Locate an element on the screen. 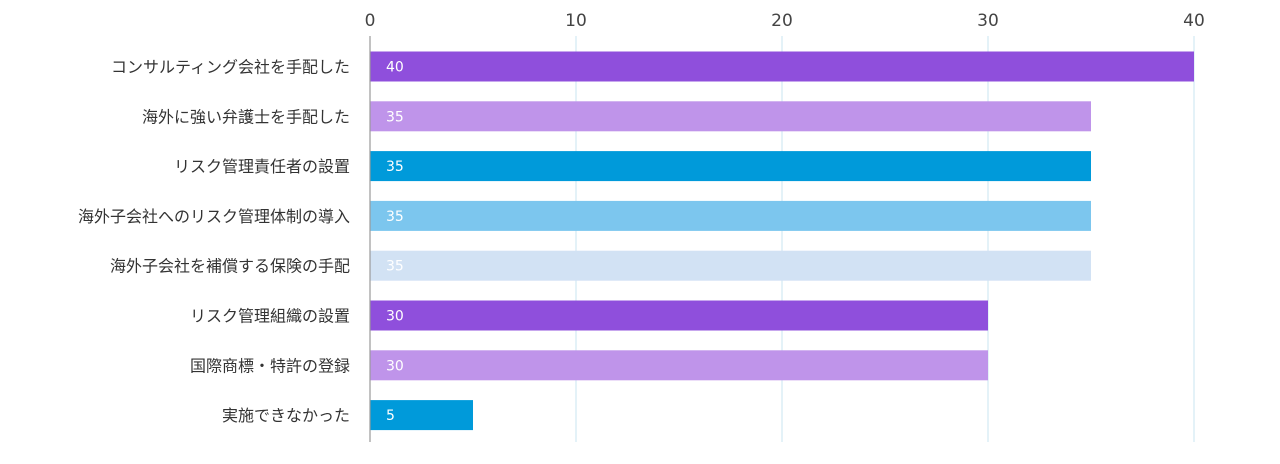  category-label: 実施できなかった is located at coordinates (286, 415).